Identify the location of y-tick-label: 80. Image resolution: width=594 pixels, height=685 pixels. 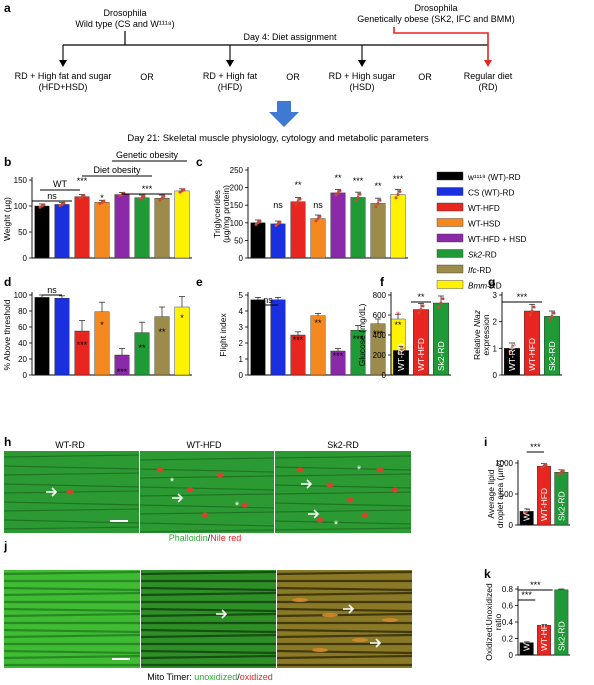
(22, 311).